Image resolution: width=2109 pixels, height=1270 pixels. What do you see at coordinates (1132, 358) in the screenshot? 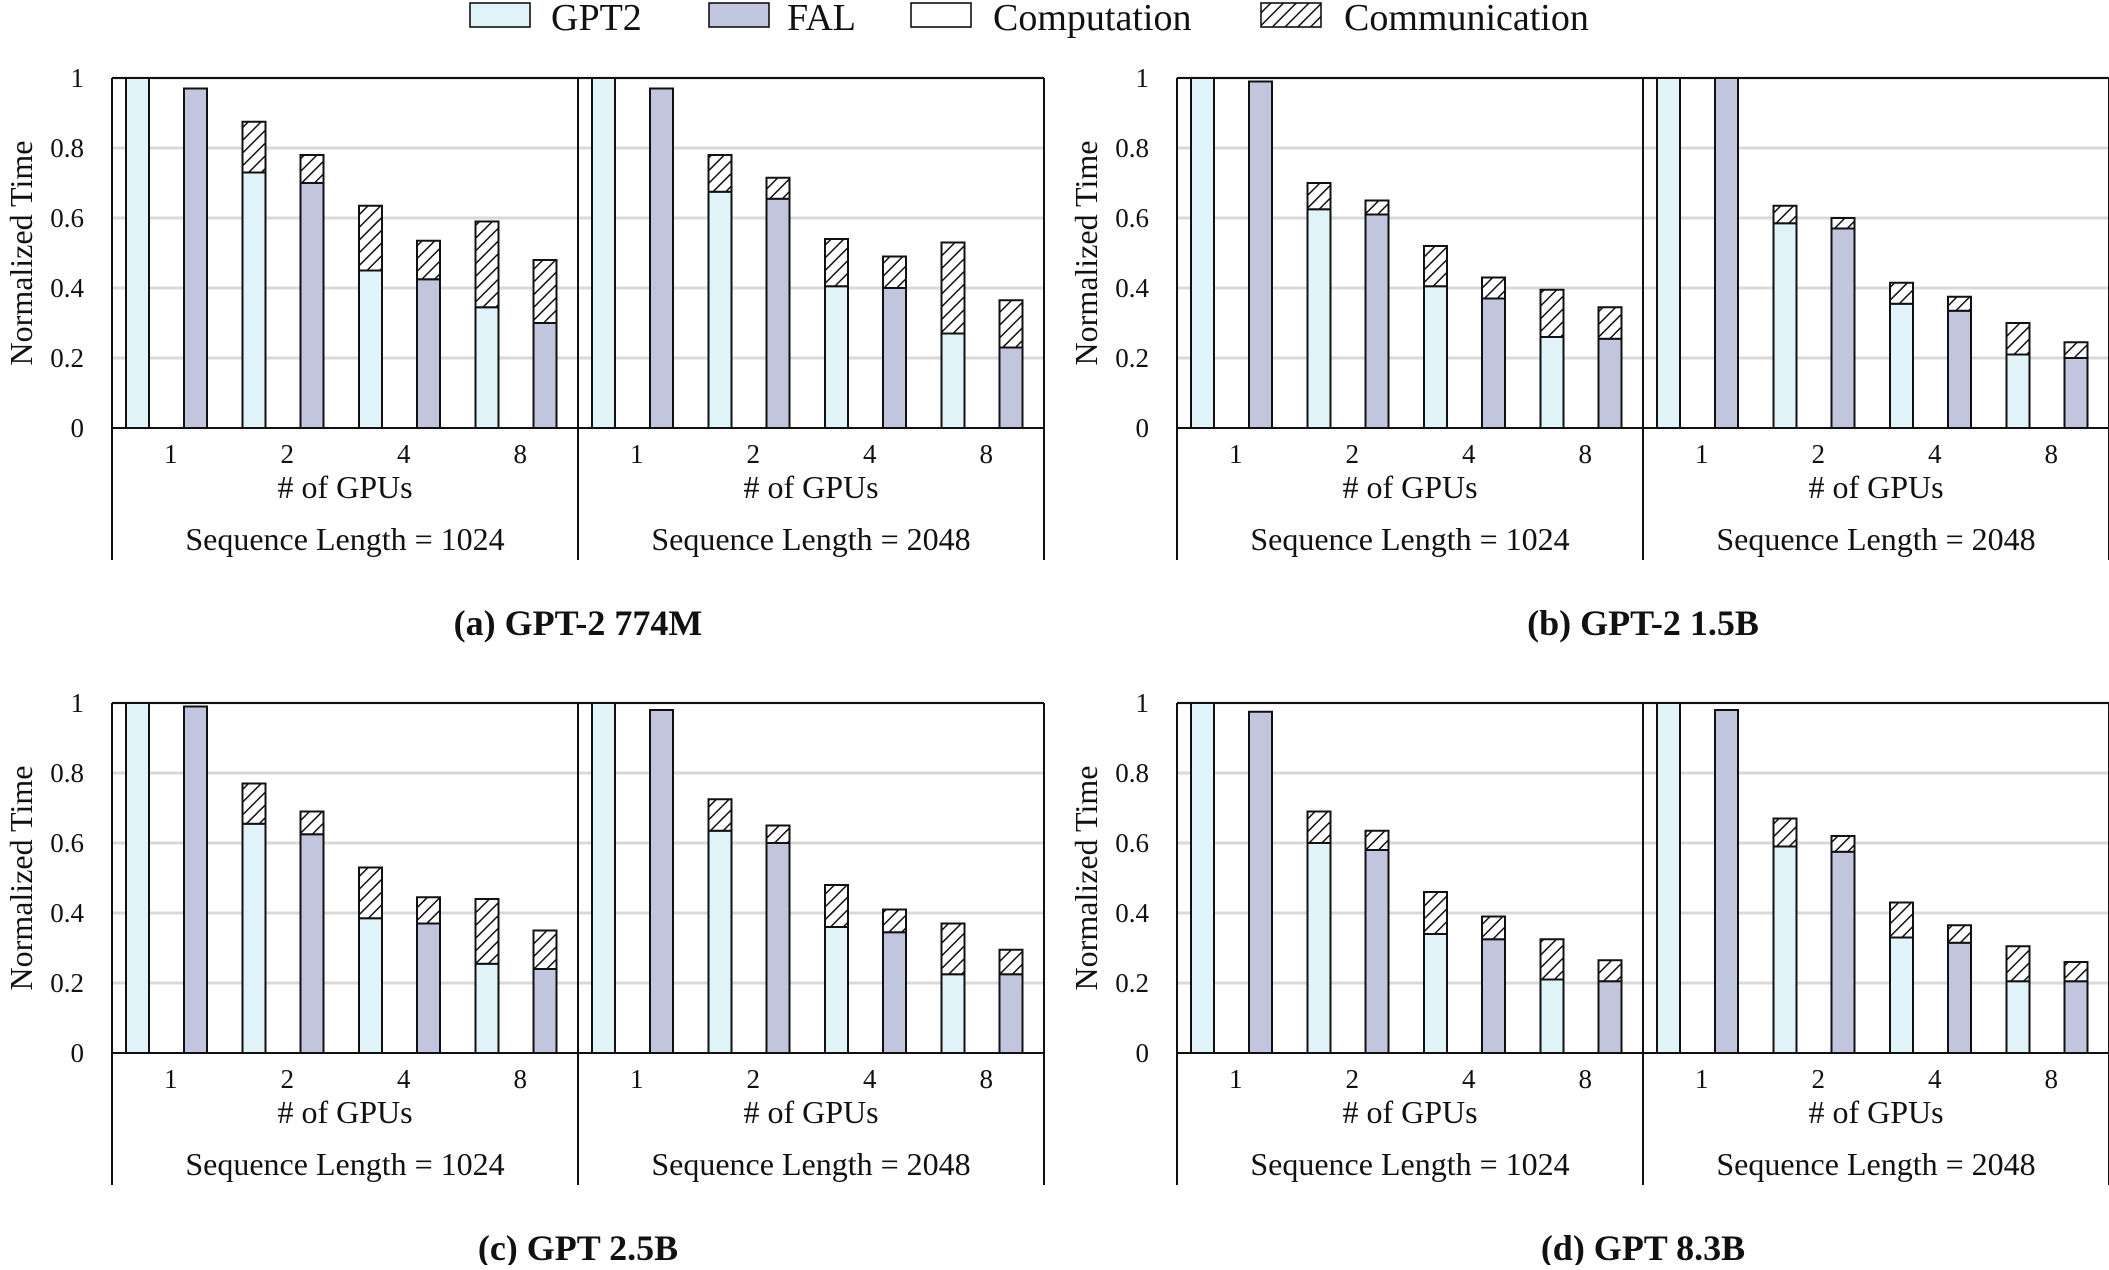
I see `y-tick-label: 0.2` at bounding box center [1132, 358].